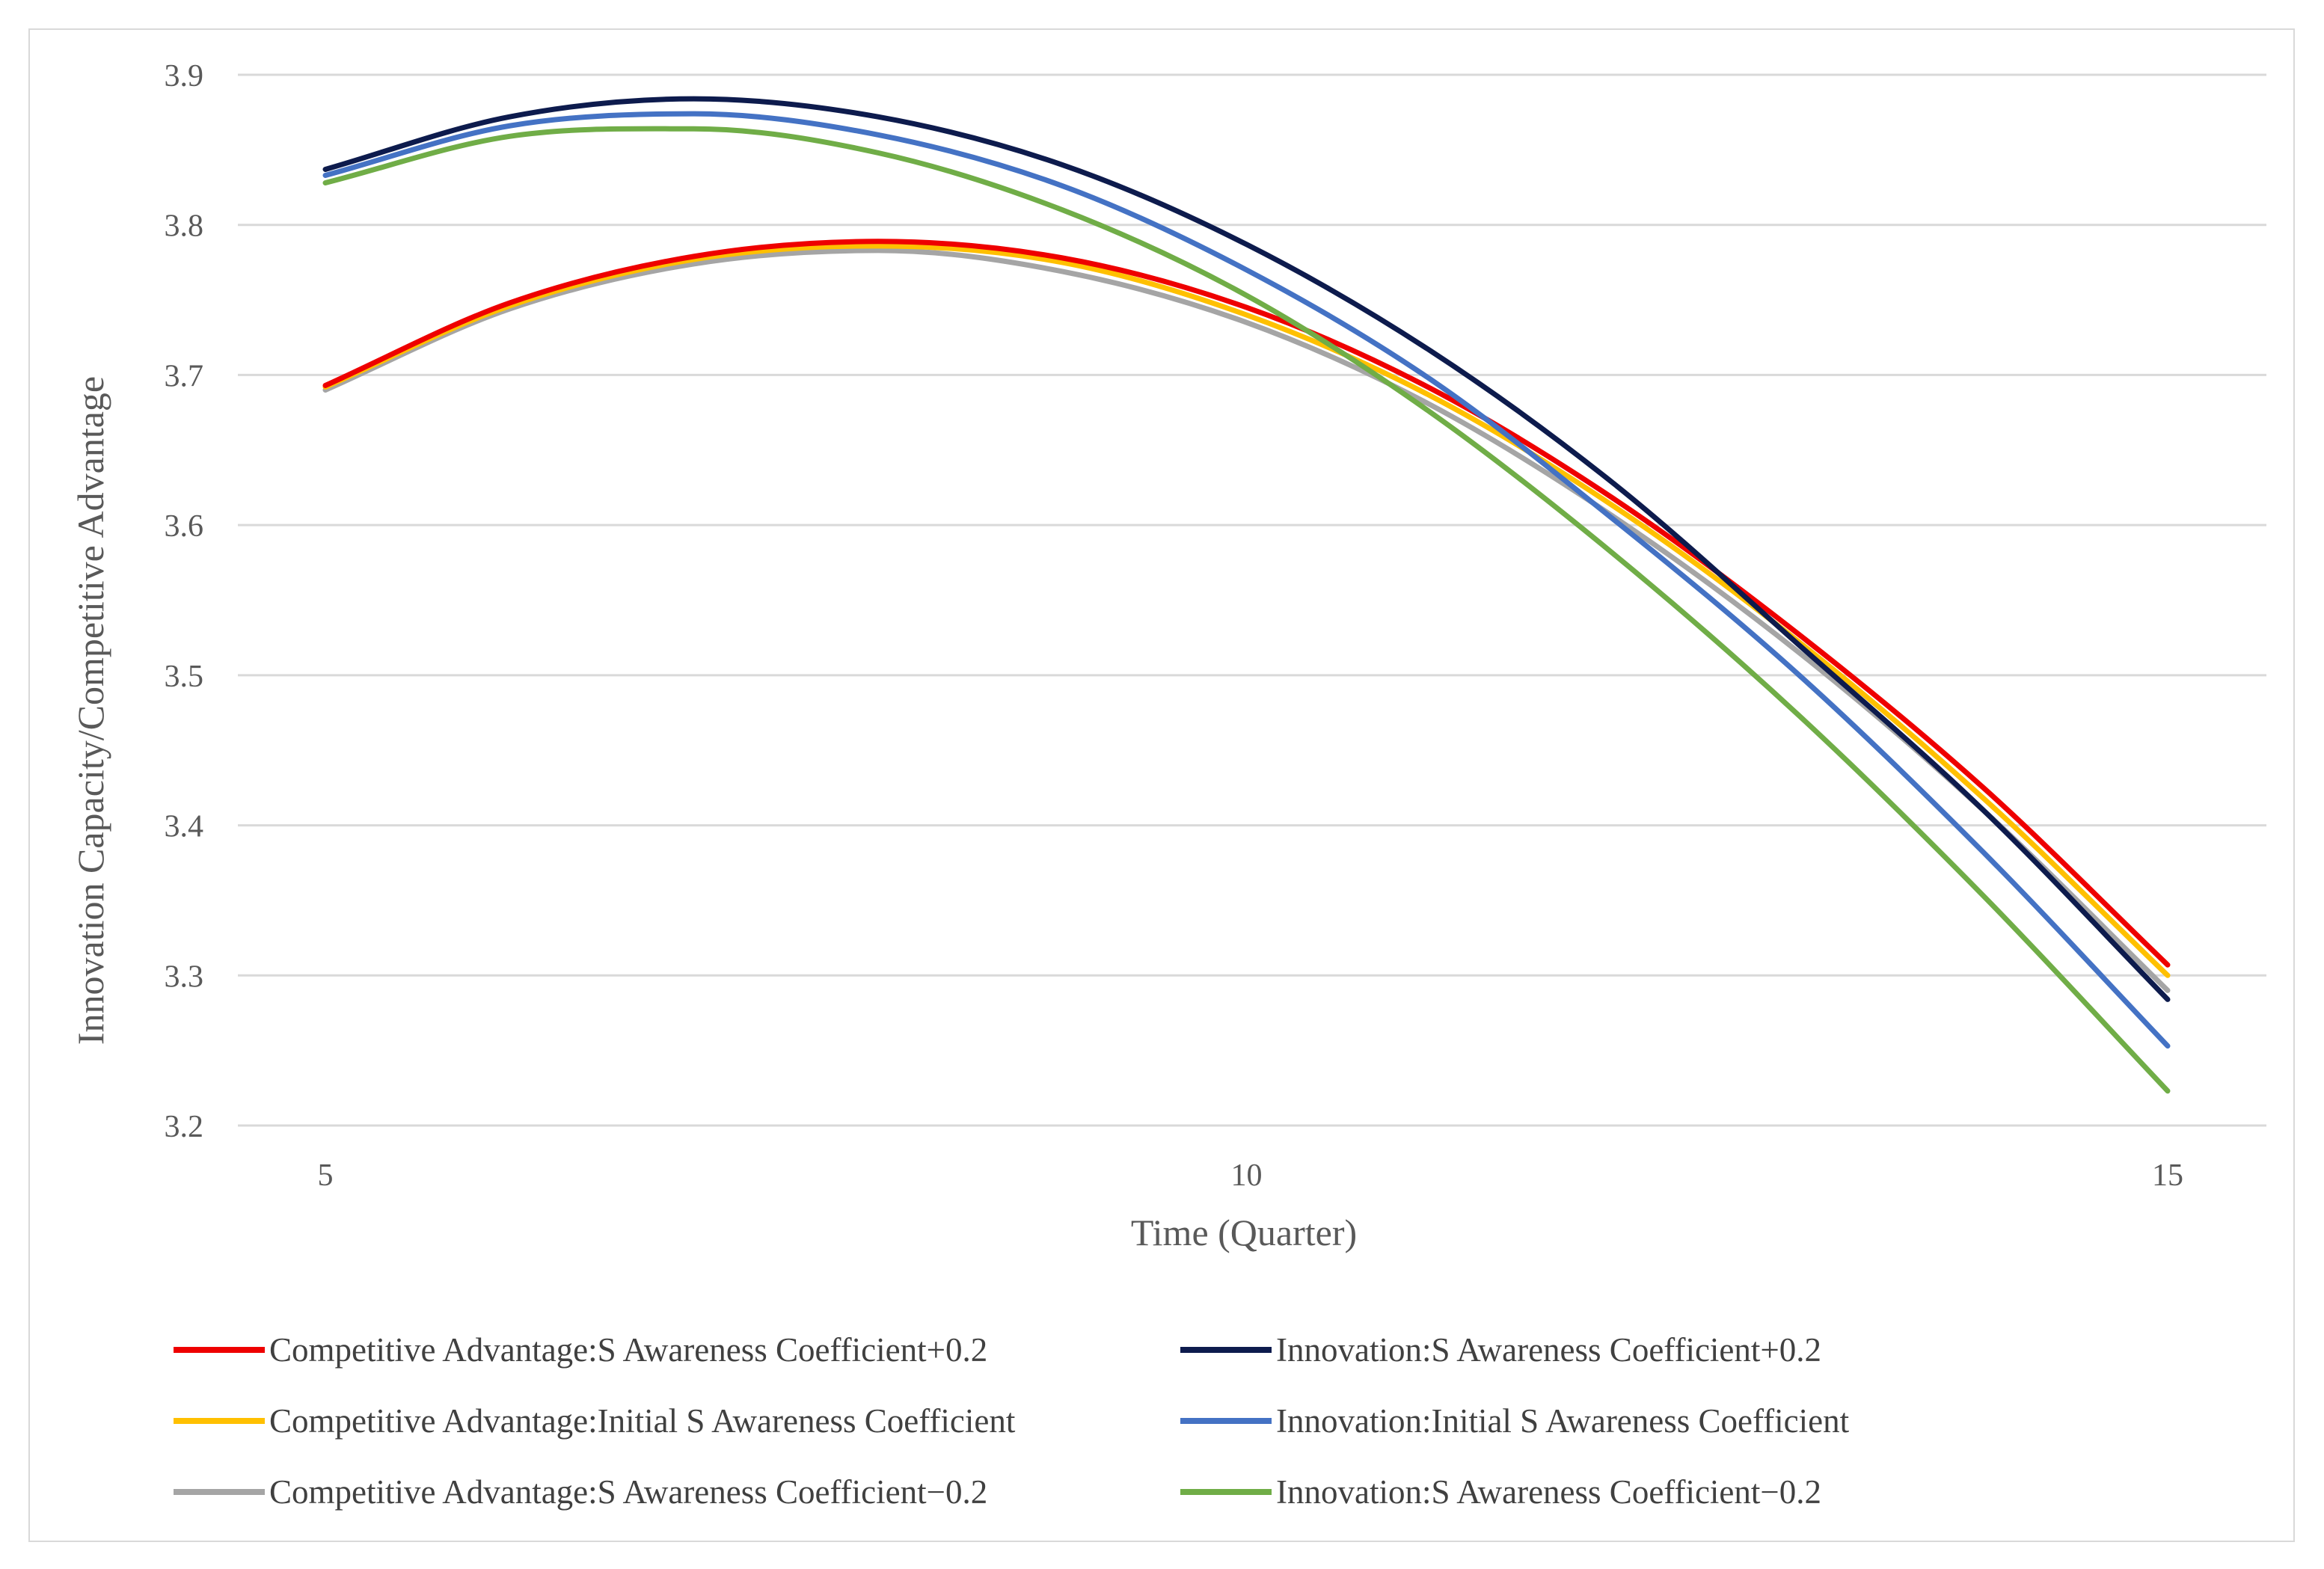 Image resolution: width=2324 pixels, height=1569 pixels. I want to click on y-tick-label: 3.5, so click(184, 677).